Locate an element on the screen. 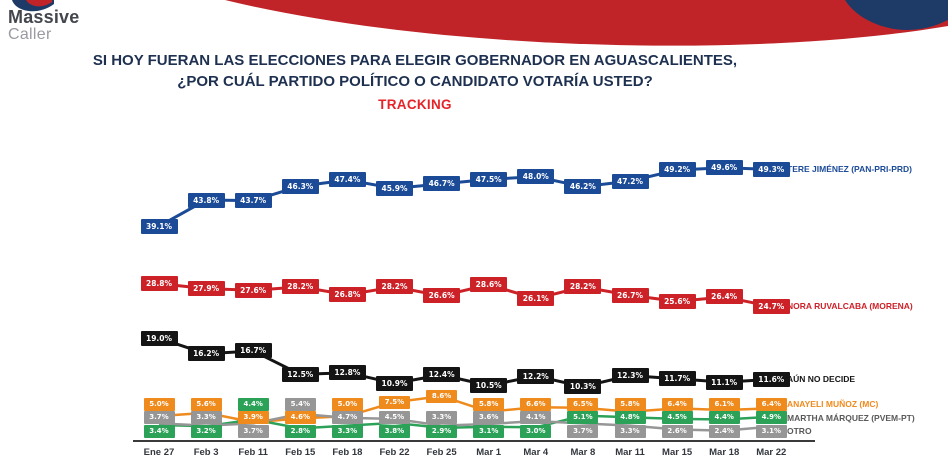 The height and width of the screenshot is (465, 948). data-label-anayeli-munoz-14: 6.4% is located at coordinates (771, 404).